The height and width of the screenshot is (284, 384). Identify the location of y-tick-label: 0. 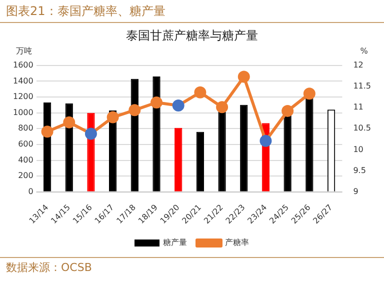
(31, 191).